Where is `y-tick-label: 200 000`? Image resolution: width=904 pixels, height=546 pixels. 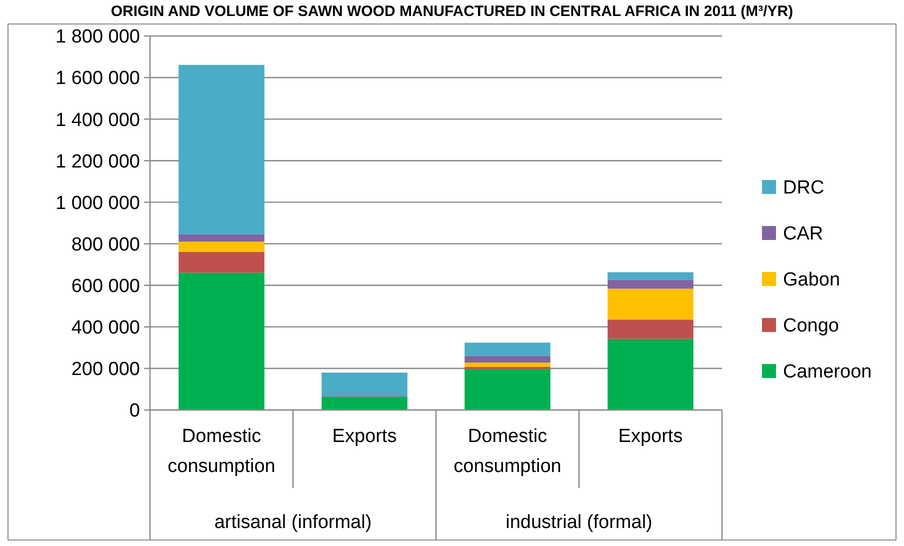 y-tick-label: 200 000 is located at coordinates (105, 369).